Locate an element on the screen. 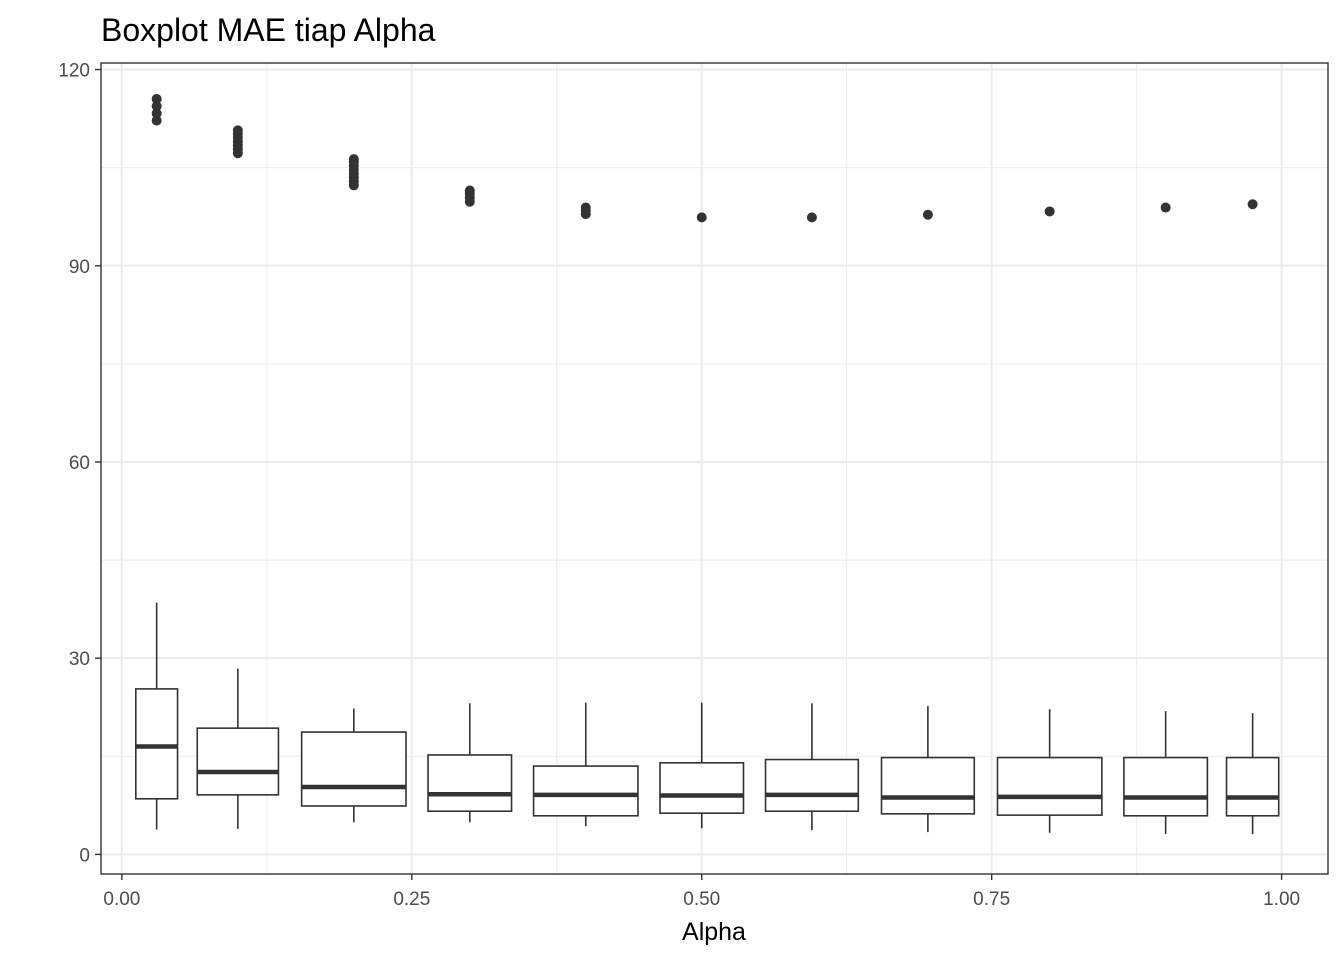 The image size is (1344, 965). chart-title: Boxplot MAE tiap Alpha is located at coordinates (268, 30).